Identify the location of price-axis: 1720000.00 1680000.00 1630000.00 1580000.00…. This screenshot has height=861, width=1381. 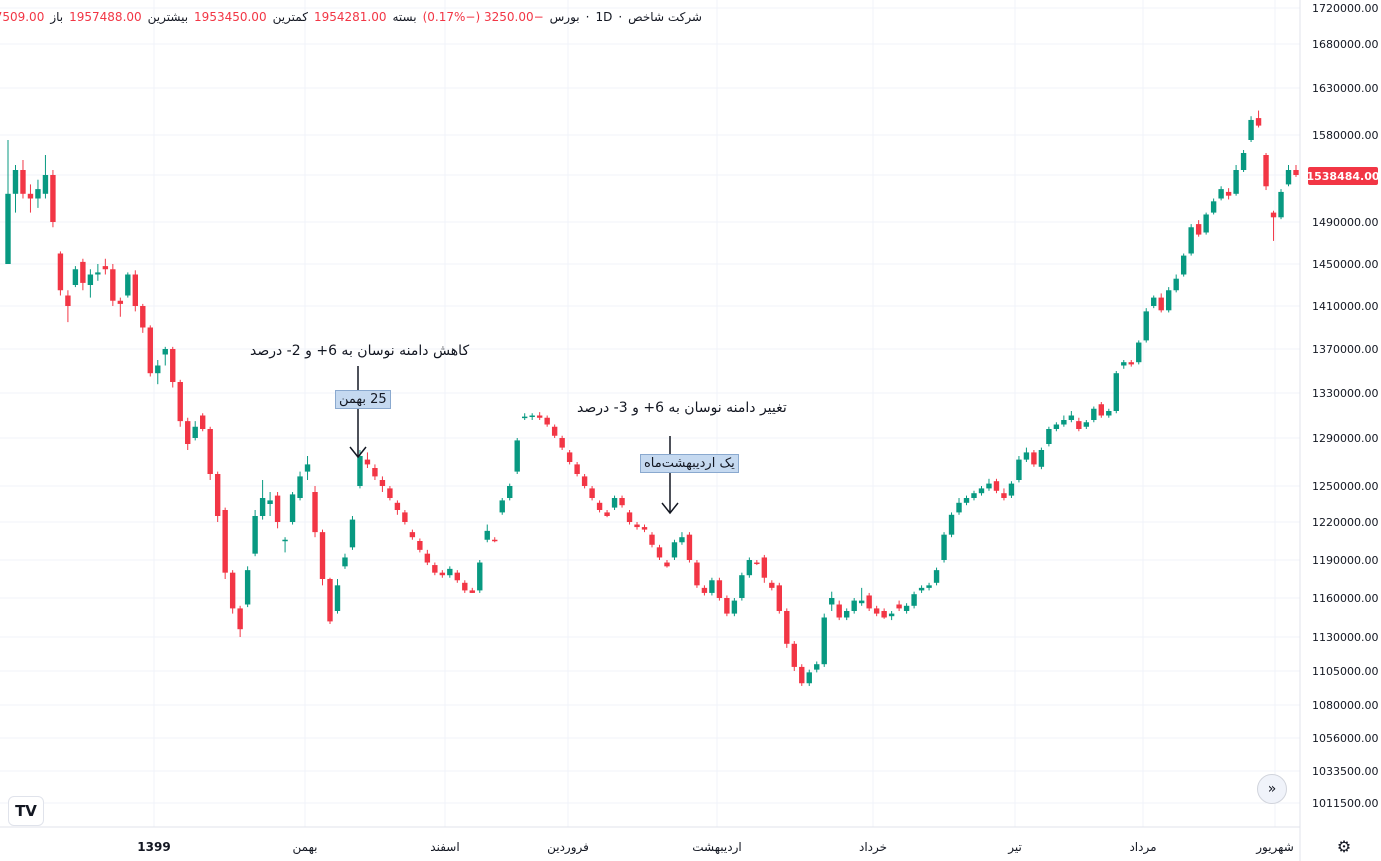
(1345, 406).